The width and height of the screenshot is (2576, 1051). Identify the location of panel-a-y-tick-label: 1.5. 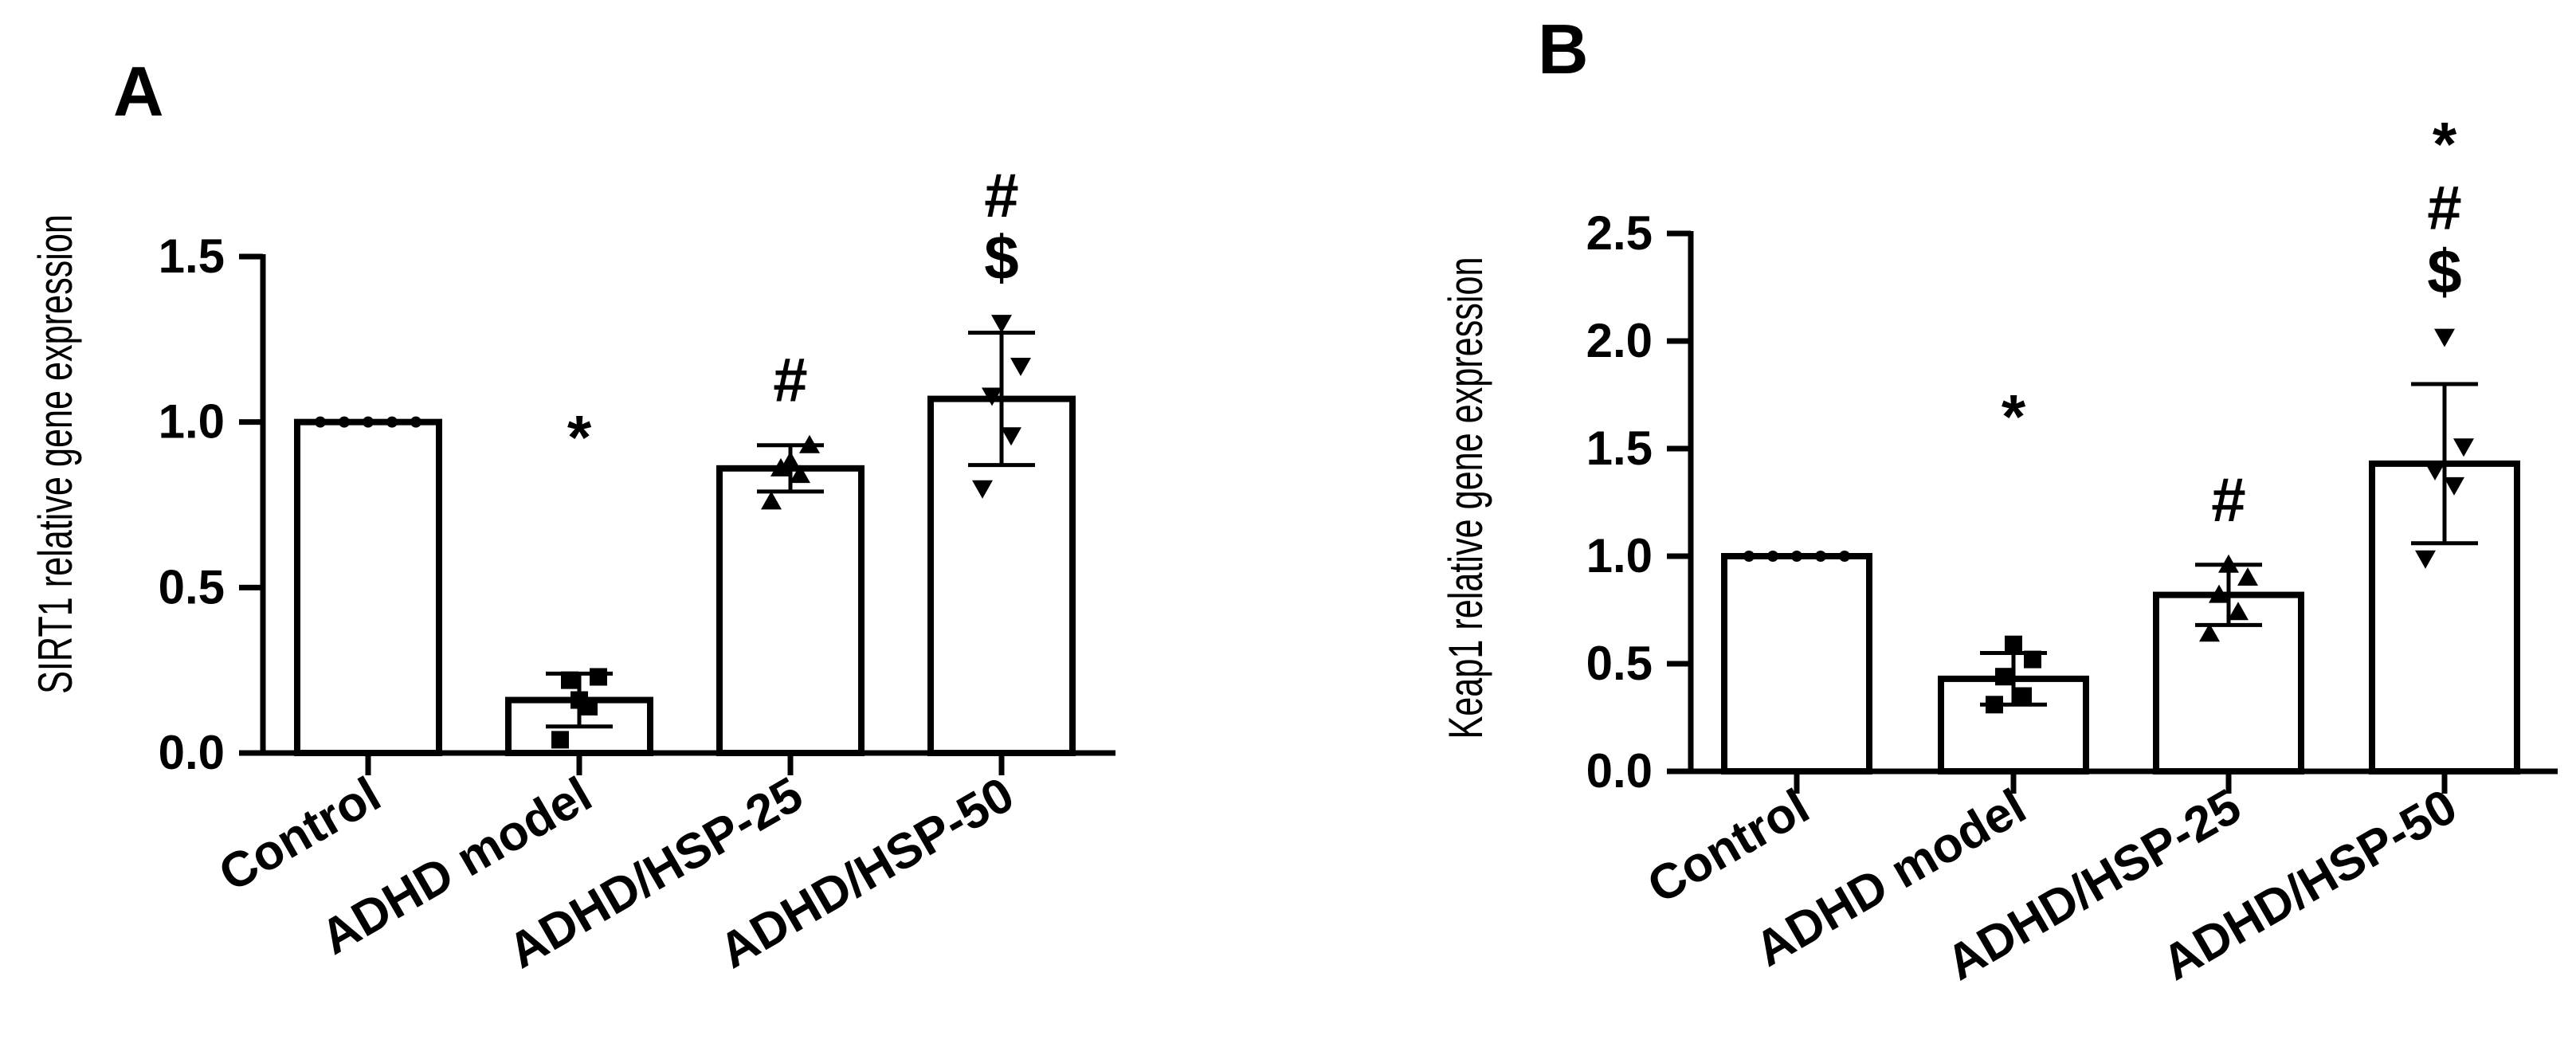
(192, 256).